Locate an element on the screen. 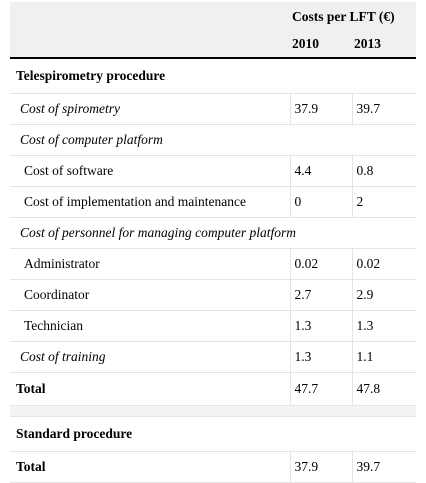 This screenshot has width=426, height=483. table-row: Cost of spirometry 37.9 39.7 is located at coordinates (213, 109).